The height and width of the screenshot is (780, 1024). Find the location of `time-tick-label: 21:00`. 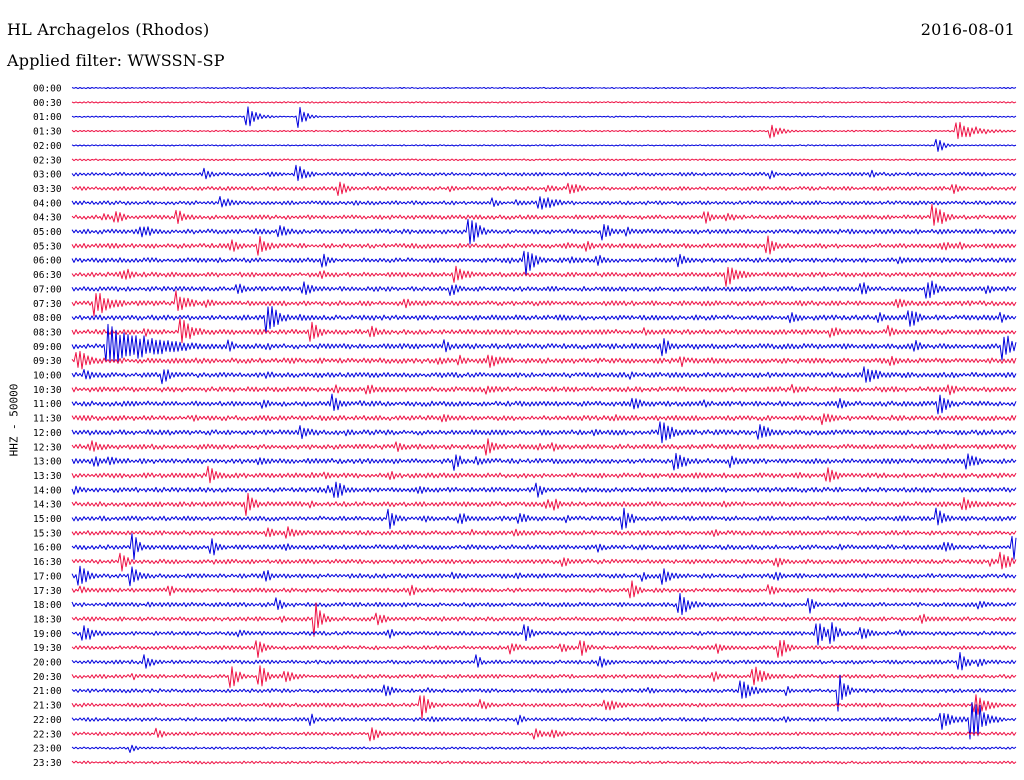

time-tick-label: 21:00 is located at coordinates (47, 691).